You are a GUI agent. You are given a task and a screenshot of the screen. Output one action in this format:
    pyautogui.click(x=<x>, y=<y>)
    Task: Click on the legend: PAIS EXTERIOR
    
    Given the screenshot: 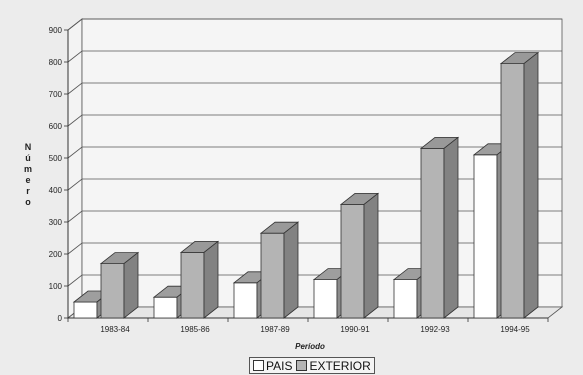 What is the action you would take?
    pyautogui.click(x=312, y=365)
    